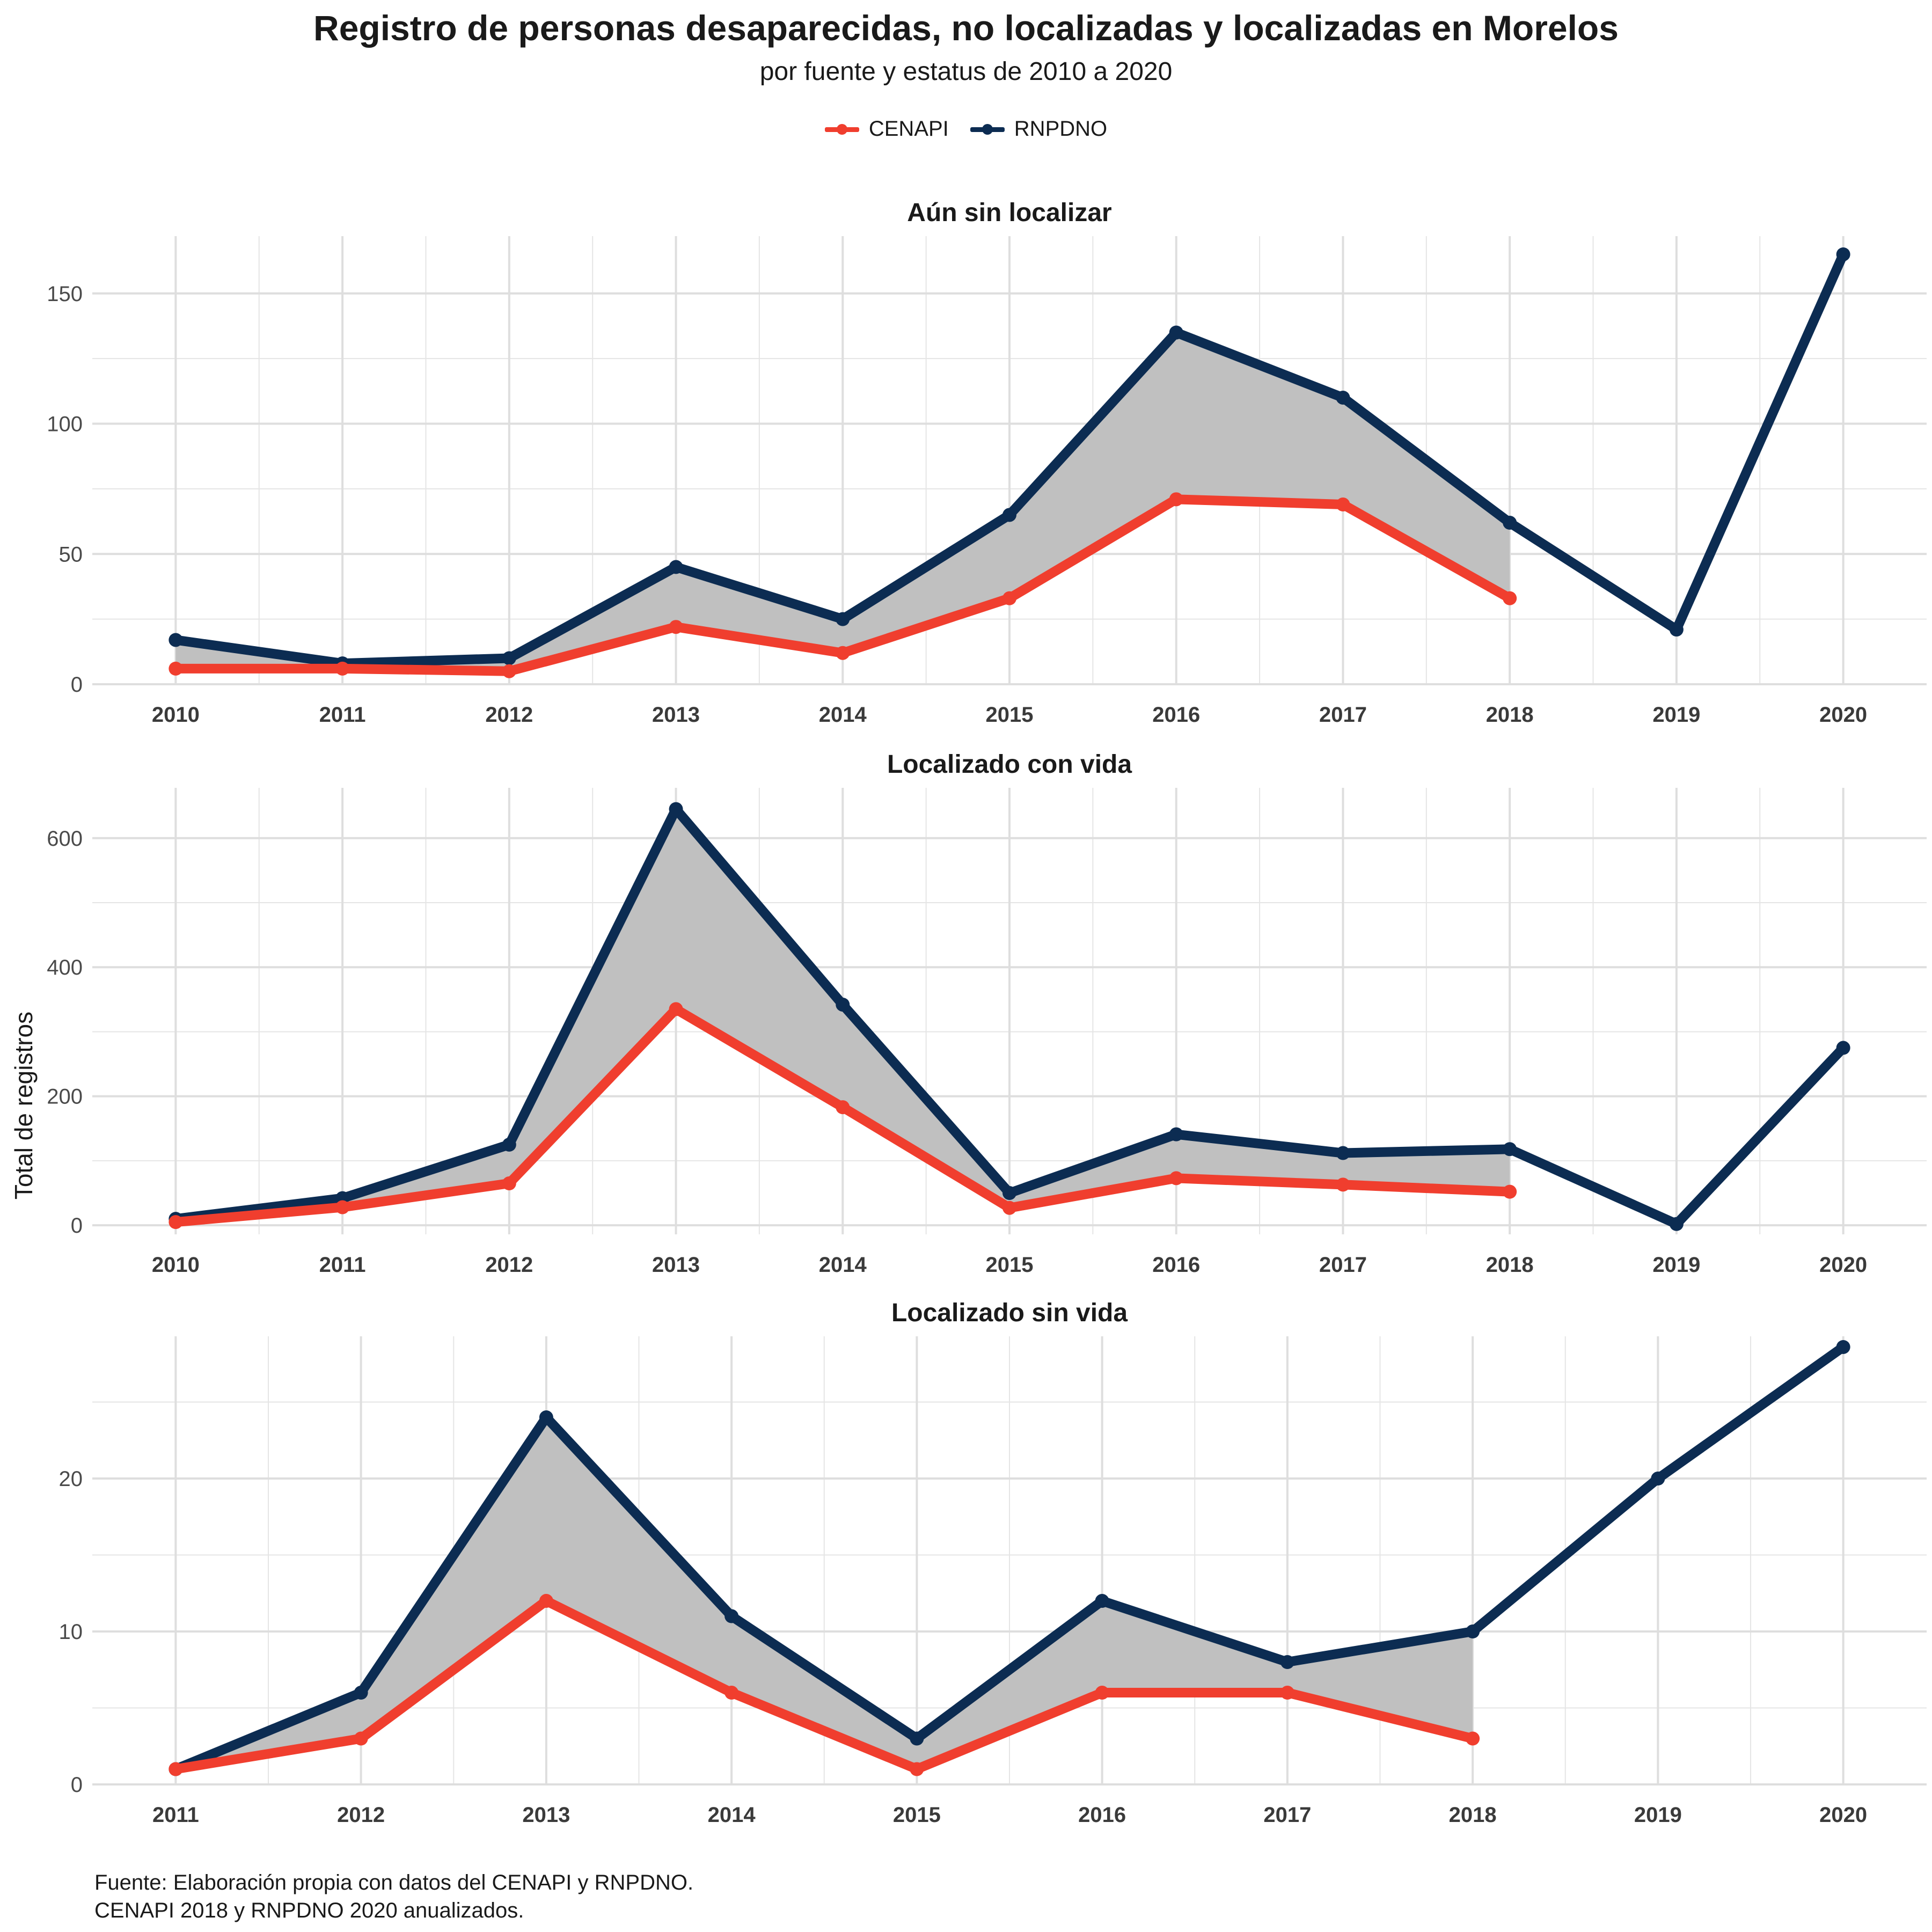 The image size is (1932, 1932). What do you see at coordinates (824, 1685) in the screenshot?
I see `series-line-cenapi` at bounding box center [824, 1685].